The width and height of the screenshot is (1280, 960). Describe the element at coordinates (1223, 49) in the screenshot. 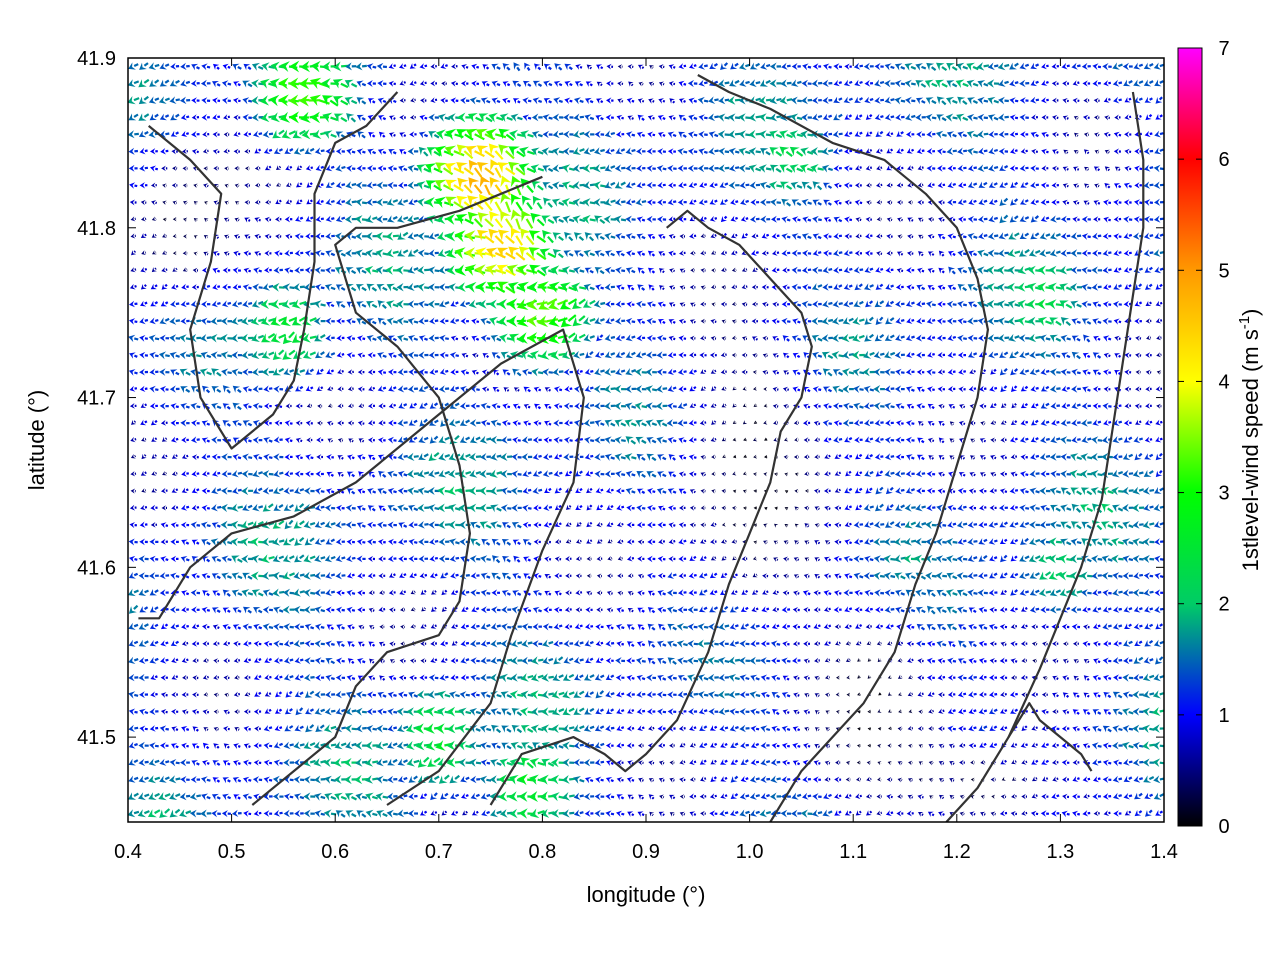

I see `colorbar-tick-label: 7` at that location.